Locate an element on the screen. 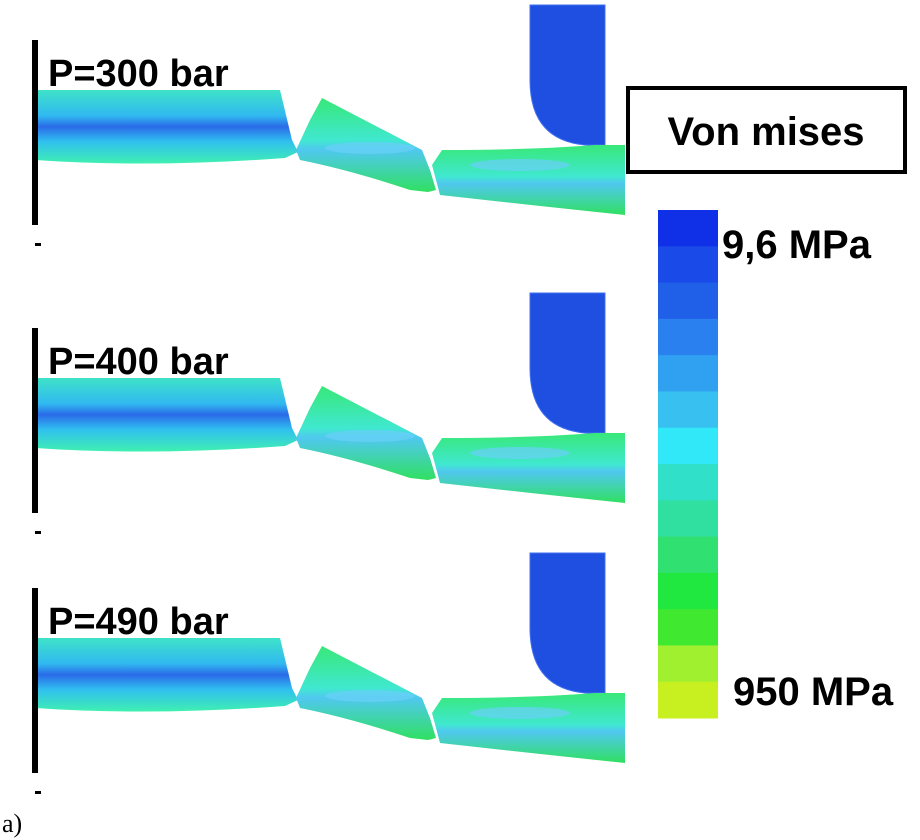 The image size is (920, 840). legend-box is located at coordinates (766, 130).